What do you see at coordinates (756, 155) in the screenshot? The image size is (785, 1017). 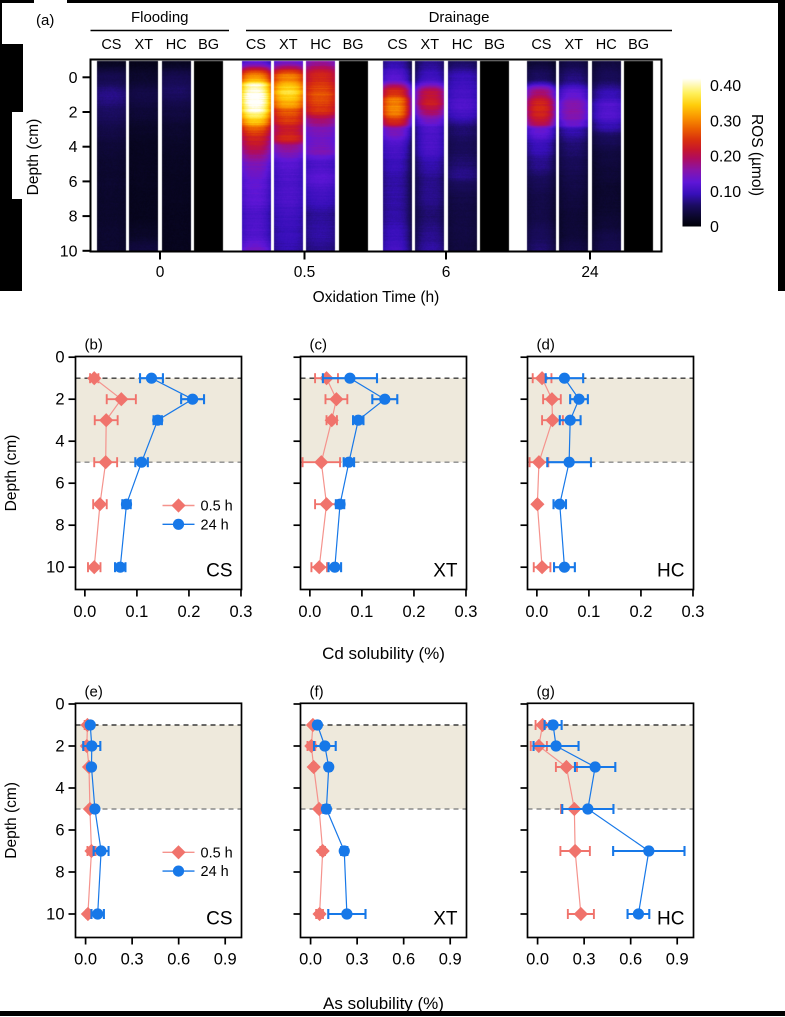 I see `colorbar-label: ROS (µmol)` at bounding box center [756, 155].